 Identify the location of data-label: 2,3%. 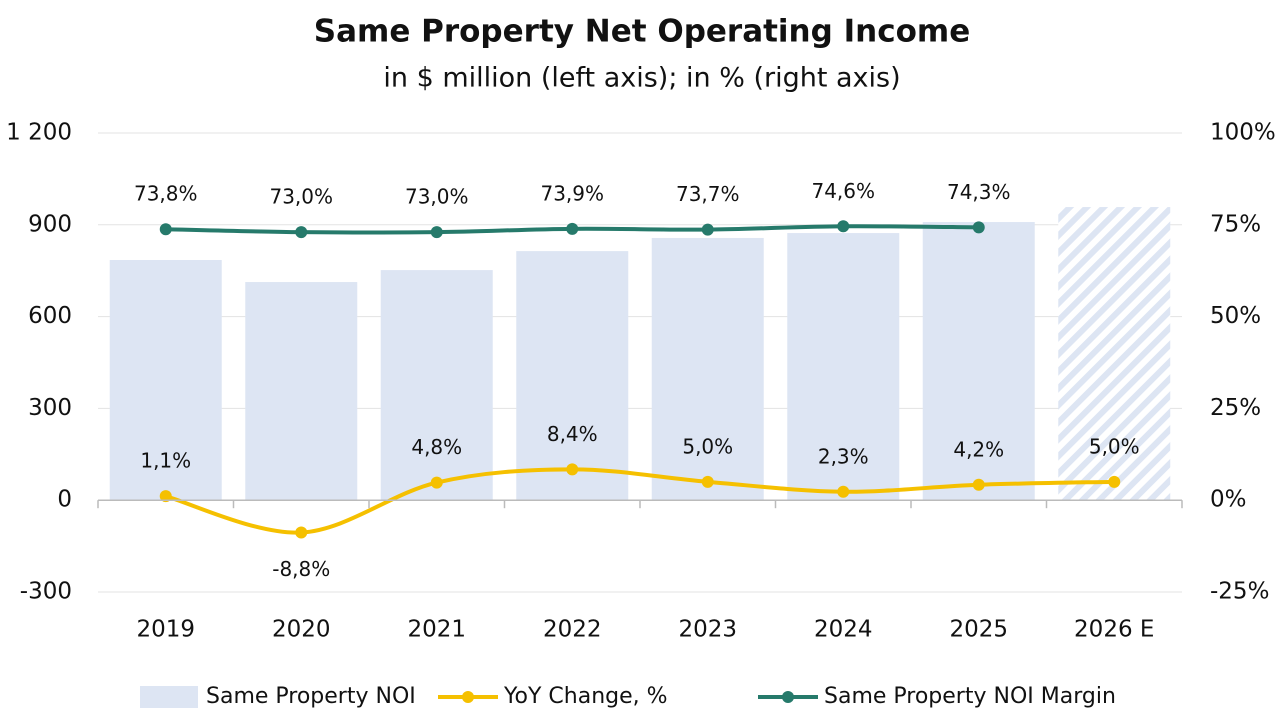
(843, 456).